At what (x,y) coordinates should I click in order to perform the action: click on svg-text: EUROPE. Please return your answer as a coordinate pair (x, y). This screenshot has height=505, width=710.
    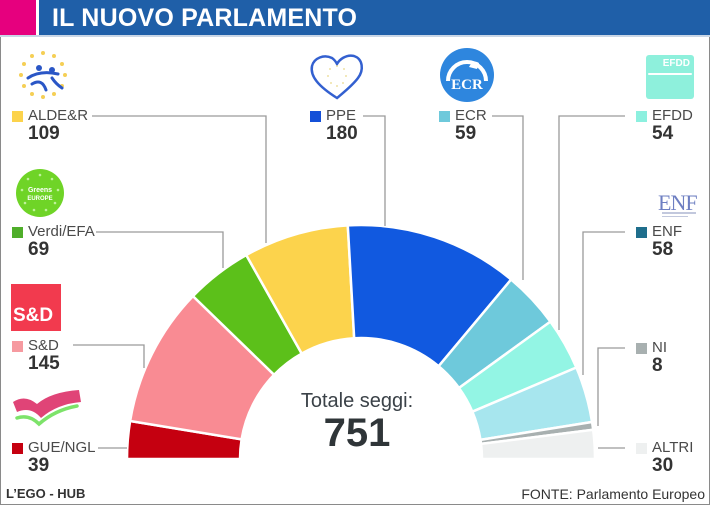
    Looking at the image, I should click on (39, 199).